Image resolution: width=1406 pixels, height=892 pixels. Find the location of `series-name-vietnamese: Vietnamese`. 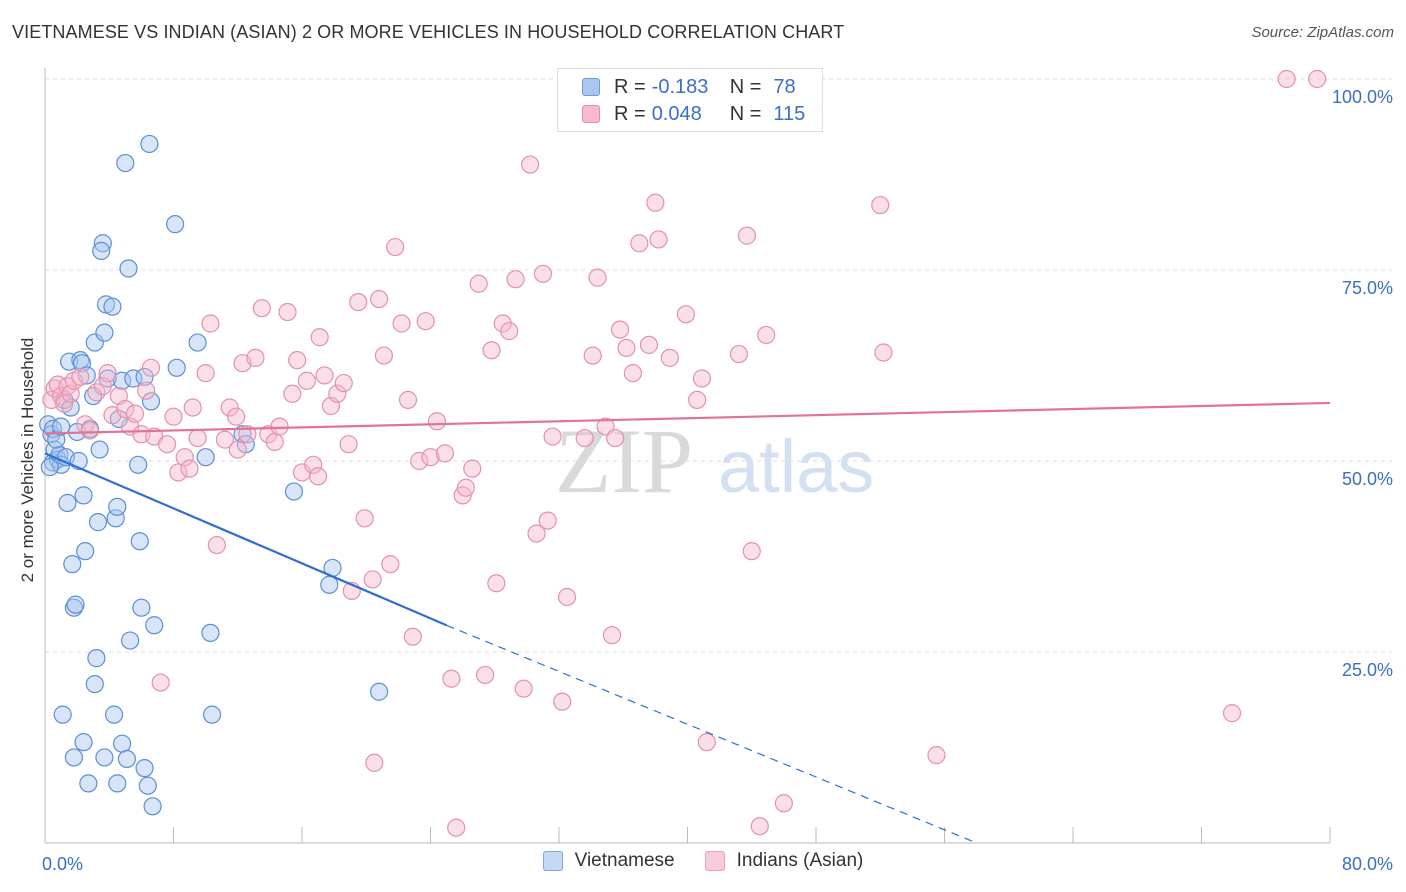

series-name-vietnamese: Vietnamese is located at coordinates (624, 860).